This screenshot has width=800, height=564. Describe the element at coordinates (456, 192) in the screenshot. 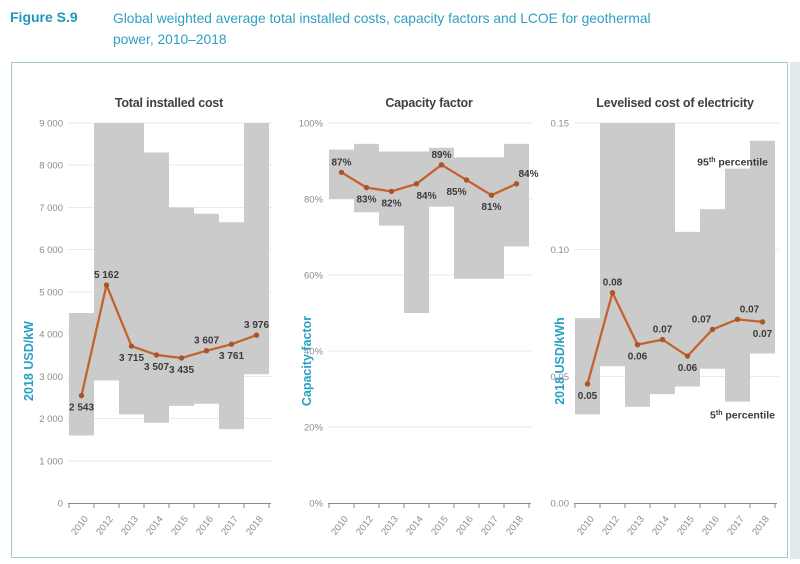

I see `data-label: 85%` at that location.